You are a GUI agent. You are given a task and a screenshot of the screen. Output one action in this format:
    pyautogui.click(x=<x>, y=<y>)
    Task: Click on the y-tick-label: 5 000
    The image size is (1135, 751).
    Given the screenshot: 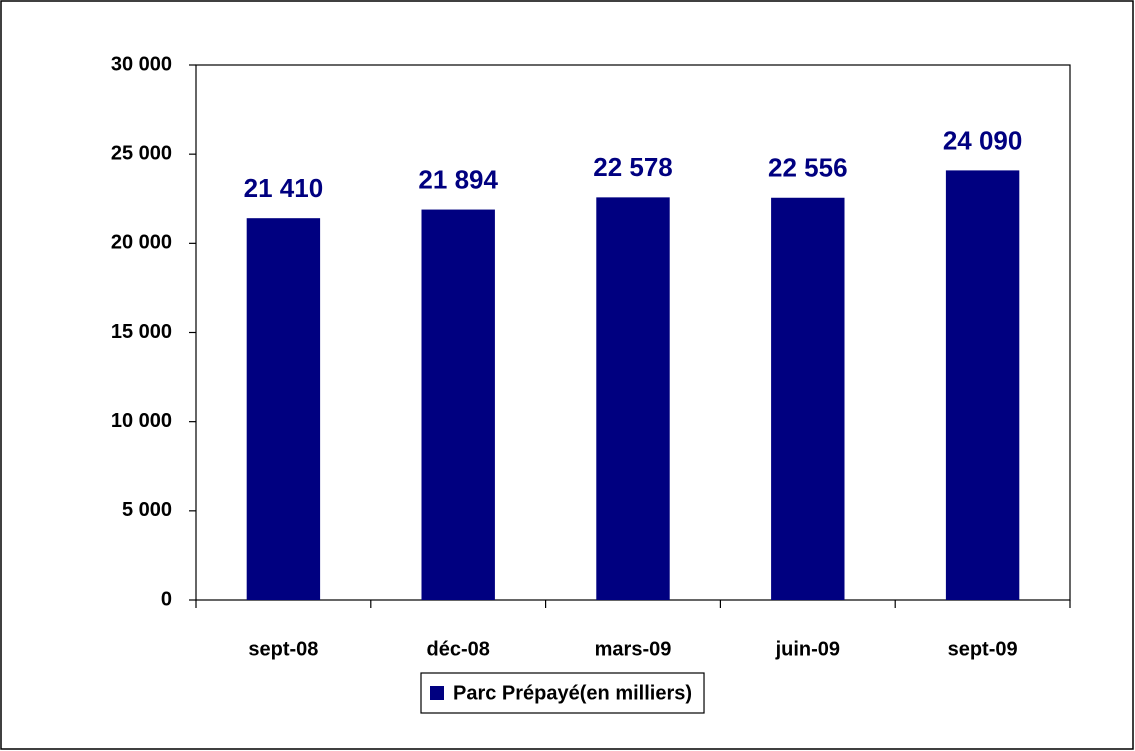 What is the action you would take?
    pyautogui.click(x=147, y=510)
    